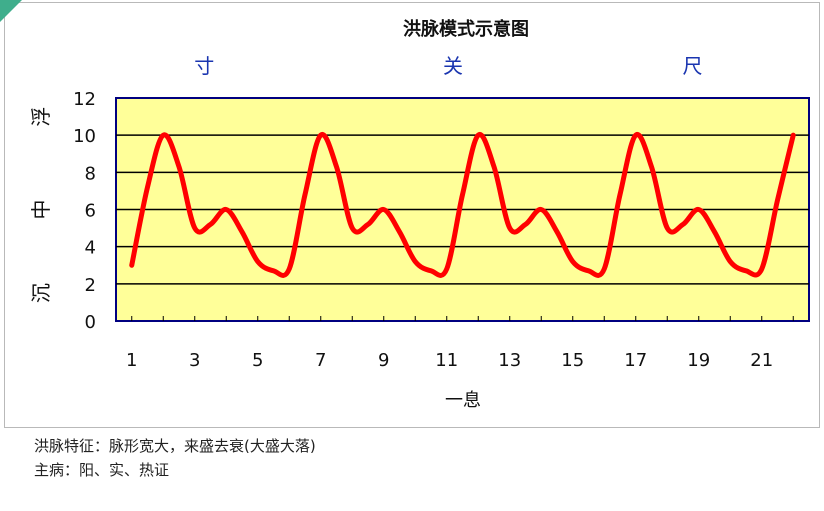 The height and width of the screenshot is (511, 824). What do you see at coordinates (446, 360) in the screenshot?
I see `x-tick-label: 11` at bounding box center [446, 360].